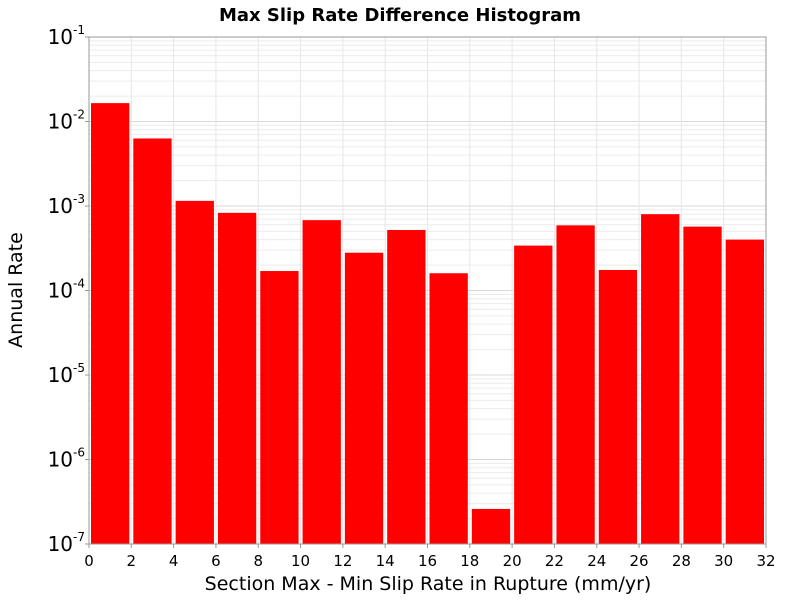 This screenshot has width=800, height=600. Describe the element at coordinates (174, 561) in the screenshot. I see `x-tick-label: 4` at that location.